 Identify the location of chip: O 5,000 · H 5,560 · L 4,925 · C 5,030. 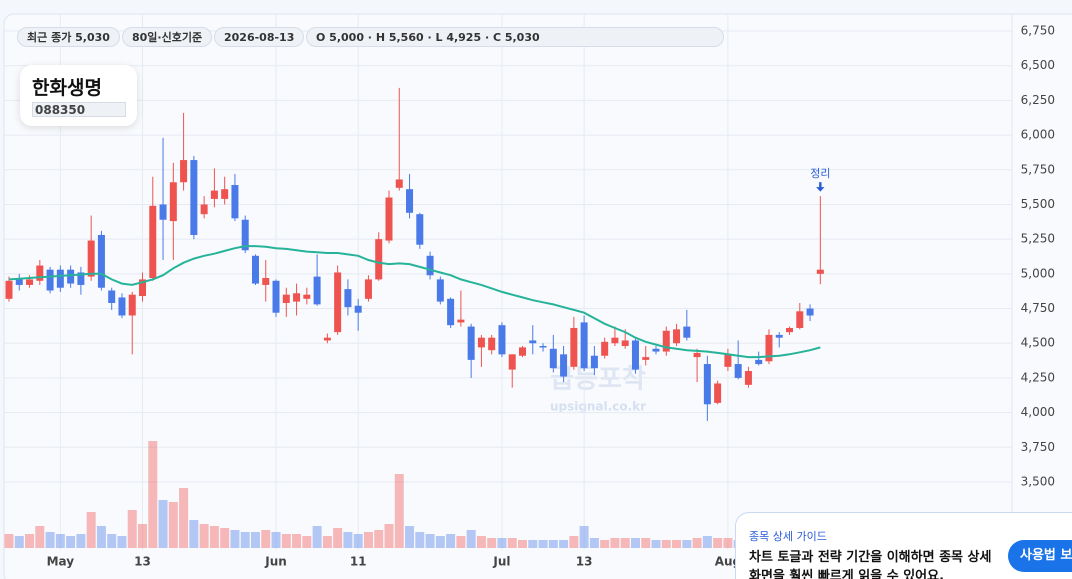
(515, 37).